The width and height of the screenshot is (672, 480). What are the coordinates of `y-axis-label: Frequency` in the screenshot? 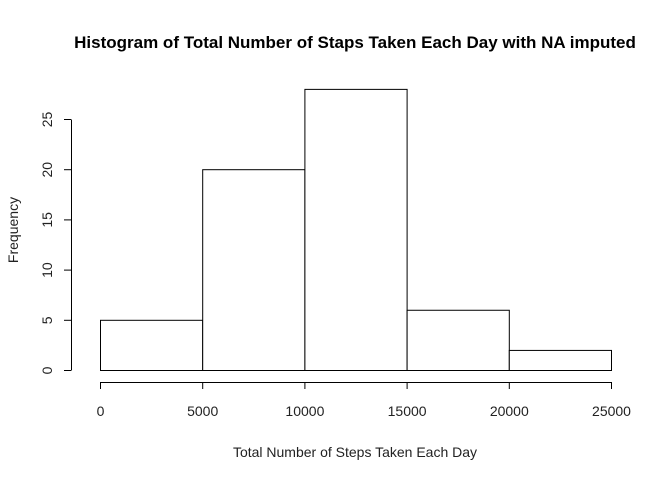 It's located at (13, 230).